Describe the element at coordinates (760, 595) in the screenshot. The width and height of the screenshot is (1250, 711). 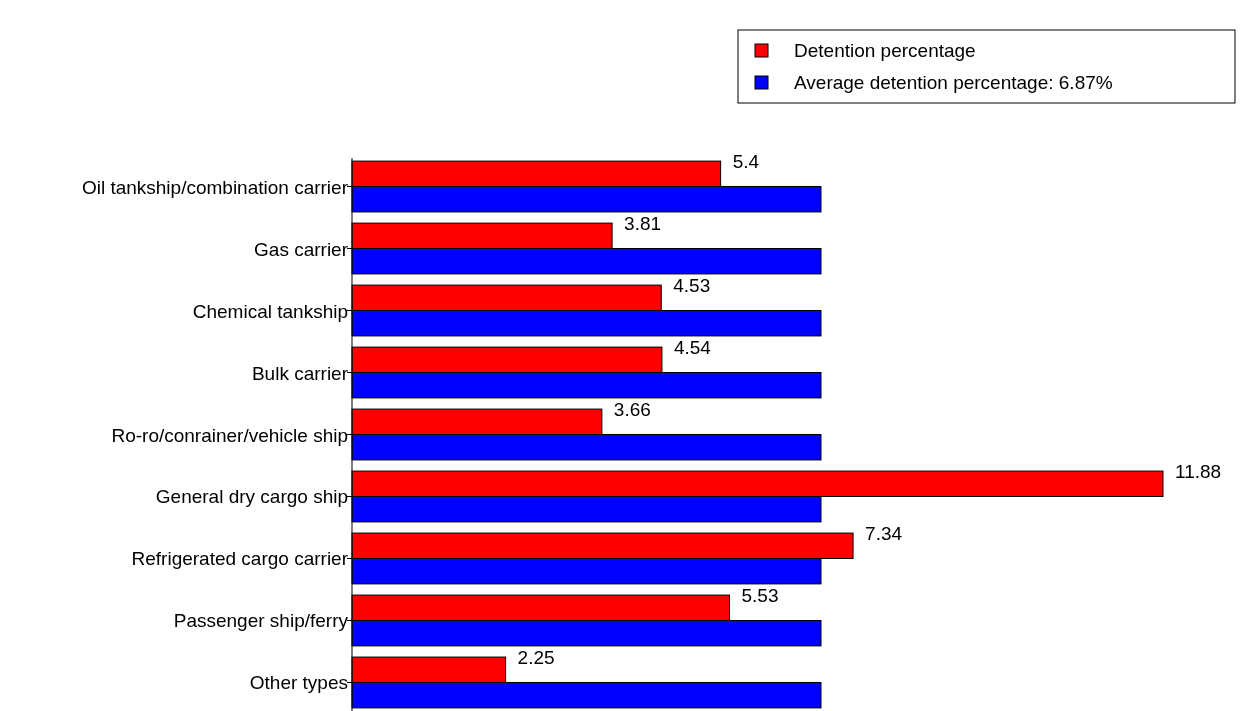
I see `data-label: 5.53` at that location.